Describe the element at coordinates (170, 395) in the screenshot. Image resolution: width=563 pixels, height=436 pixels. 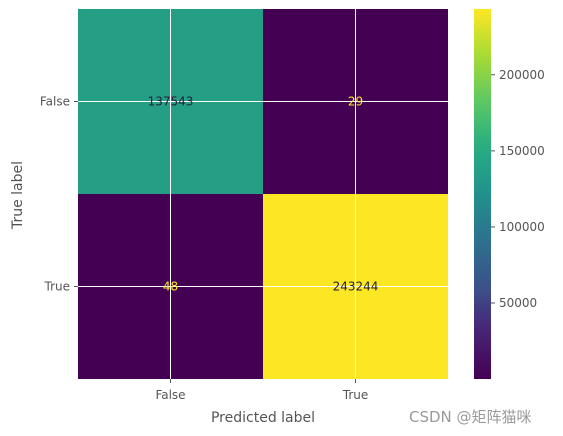
I see `x-tick-label: False` at that location.